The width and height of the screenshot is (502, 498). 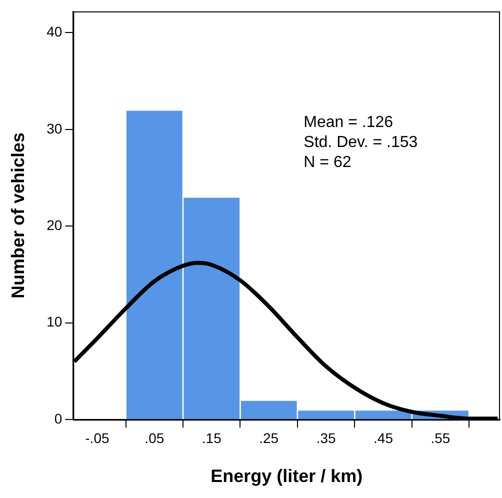 What do you see at coordinates (54, 32) in the screenshot?
I see `y-tick-label: 40` at bounding box center [54, 32].